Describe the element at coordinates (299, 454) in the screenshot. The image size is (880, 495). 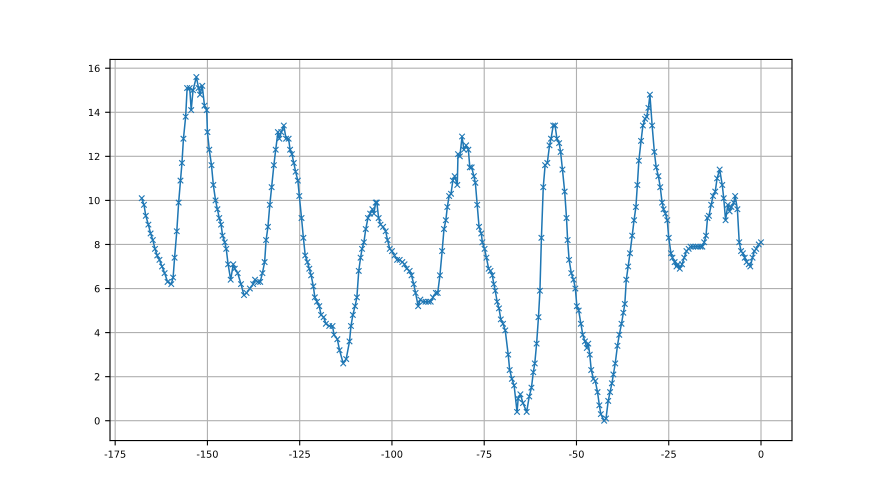
I see `x-tick-label: -125` at that location.